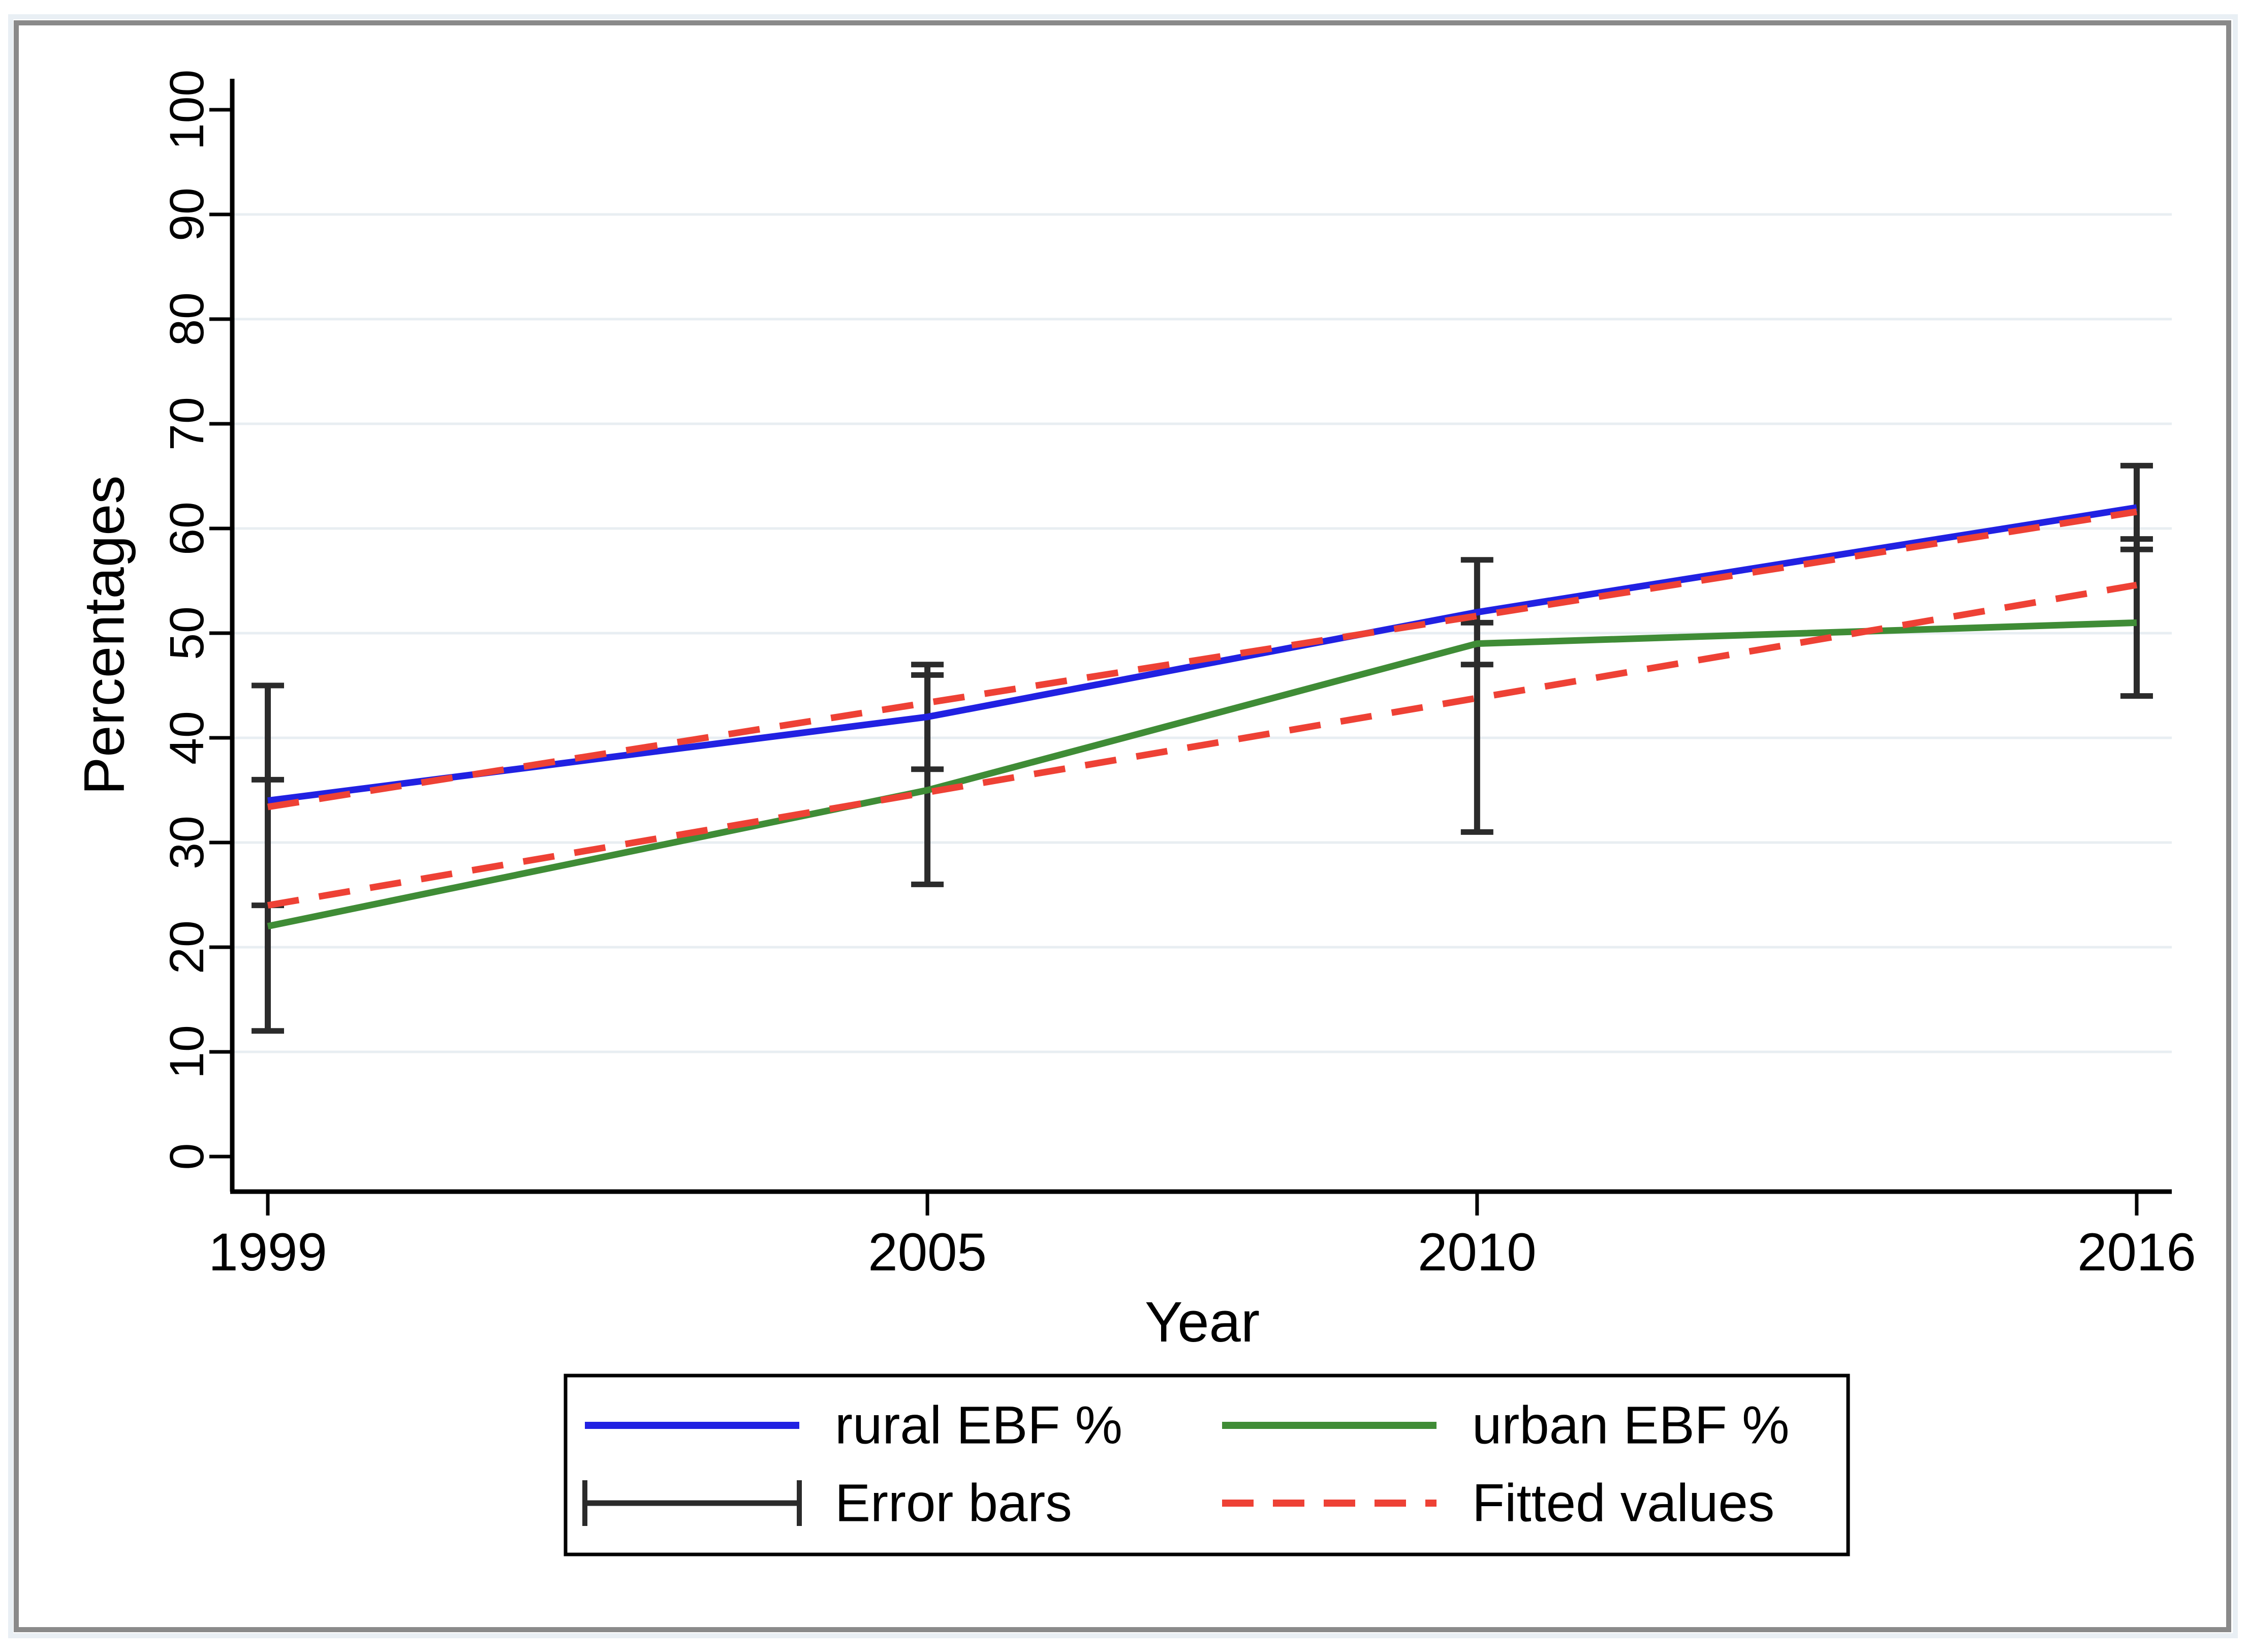 The height and width of the screenshot is (1652, 2248). I want to click on y-tick-label: 20, so click(187, 947).